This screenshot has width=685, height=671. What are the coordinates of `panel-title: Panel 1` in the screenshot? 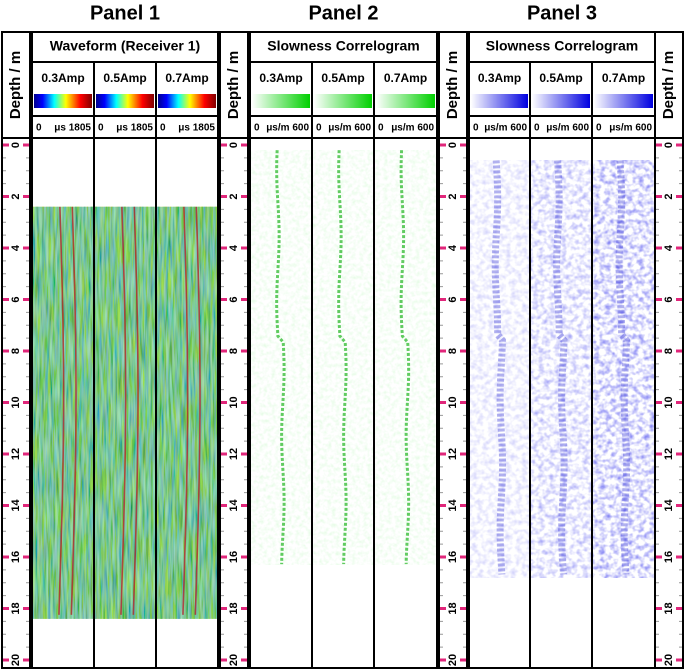 It's located at (125, 13).